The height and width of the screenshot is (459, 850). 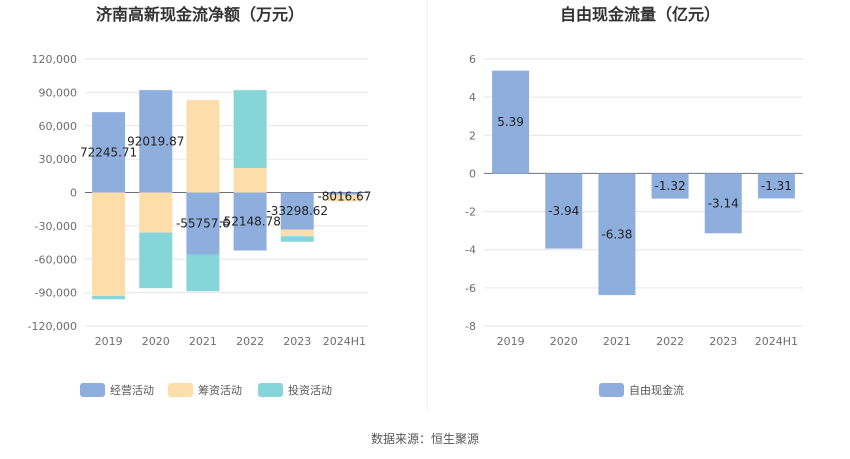 I want to click on bar-financing-2020, so click(x=156, y=212).